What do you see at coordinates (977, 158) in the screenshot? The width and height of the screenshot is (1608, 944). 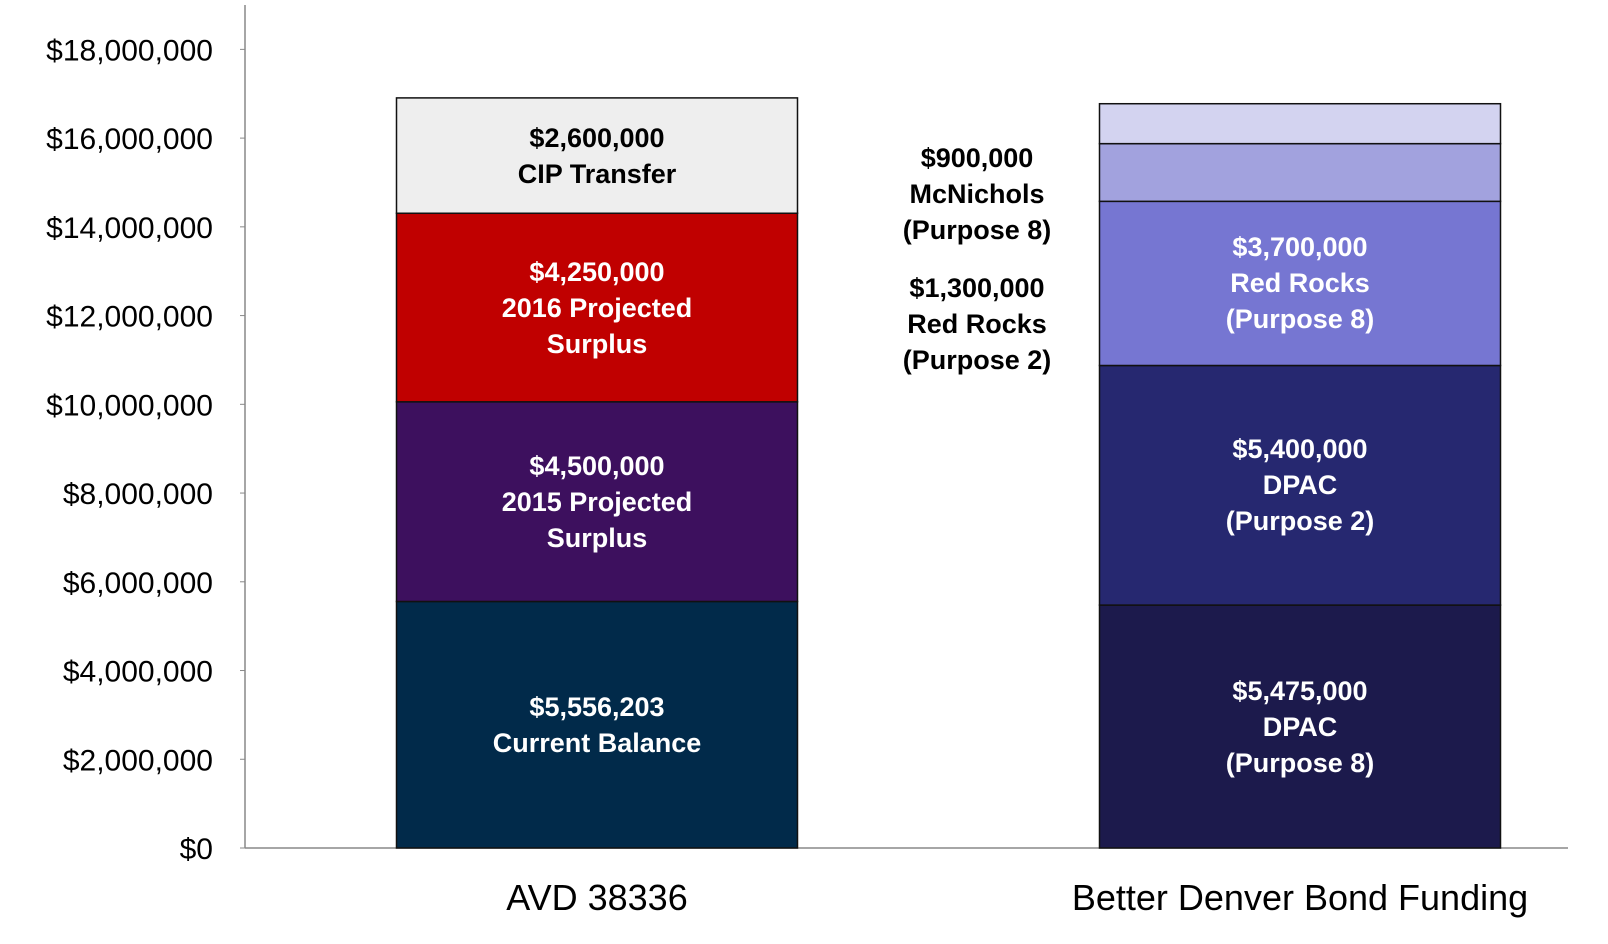 I see `segment-value-label: $900,000` at bounding box center [977, 158].